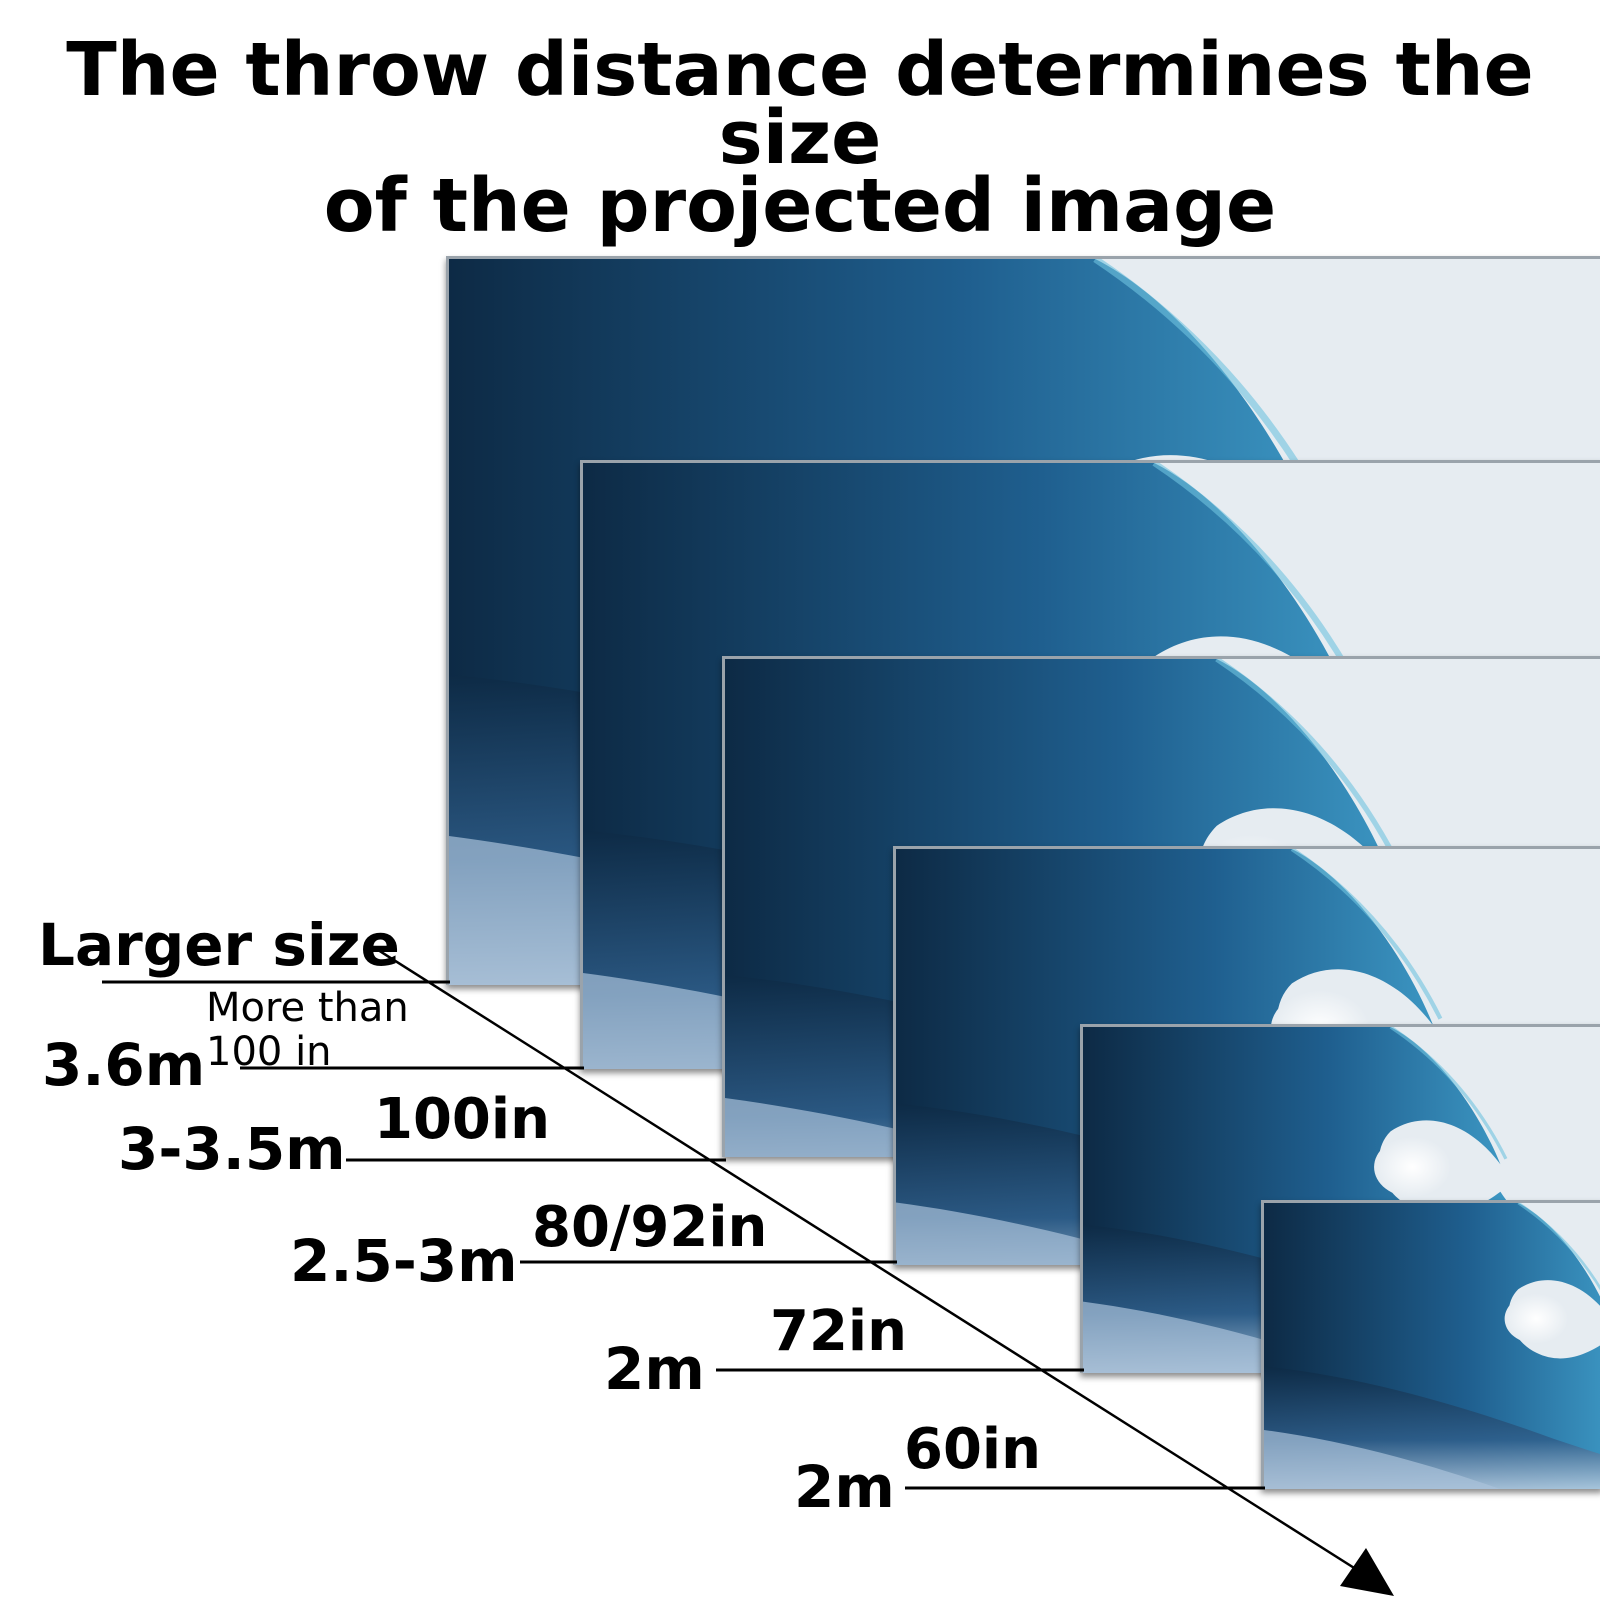 The width and height of the screenshot is (1600, 1600). I want to click on distance-label-row-1: 3.6m, so click(124, 1065).